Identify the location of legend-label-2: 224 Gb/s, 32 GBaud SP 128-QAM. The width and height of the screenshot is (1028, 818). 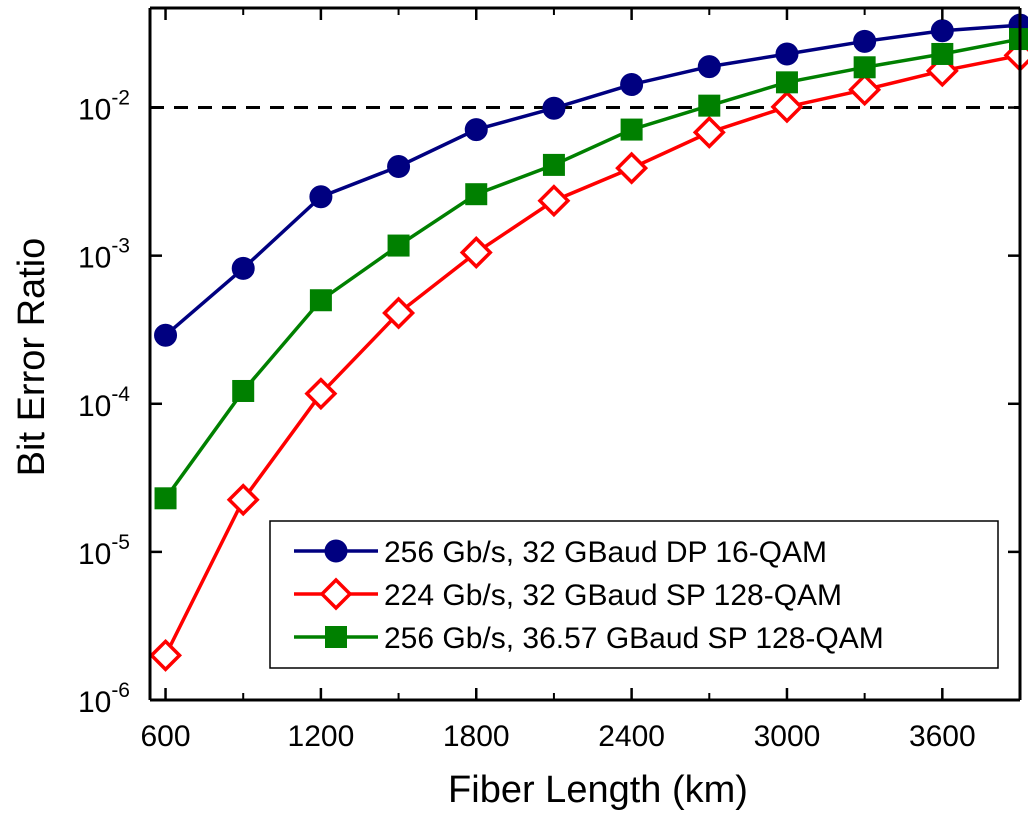
(613, 595).